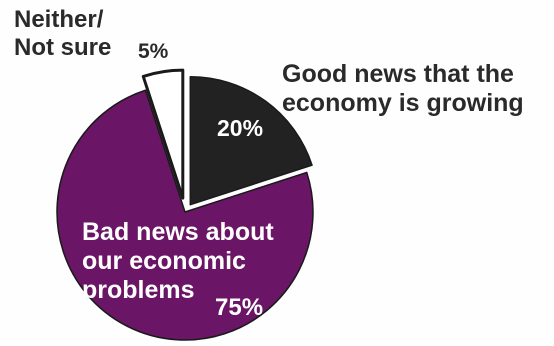 This screenshot has height=346, width=554. What do you see at coordinates (163, 134) in the screenshot?
I see `slice-neither` at bounding box center [163, 134].